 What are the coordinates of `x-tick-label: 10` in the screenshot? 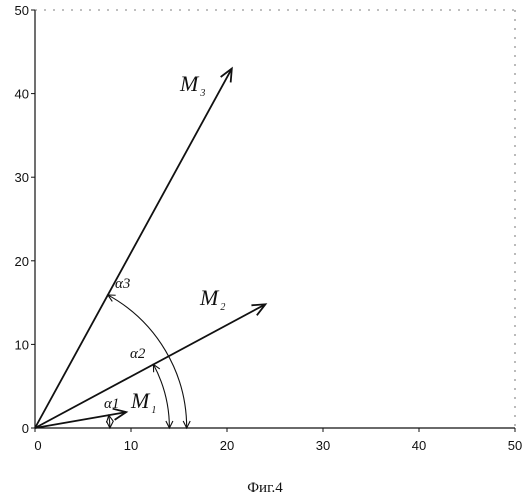 It's located at (131, 445).